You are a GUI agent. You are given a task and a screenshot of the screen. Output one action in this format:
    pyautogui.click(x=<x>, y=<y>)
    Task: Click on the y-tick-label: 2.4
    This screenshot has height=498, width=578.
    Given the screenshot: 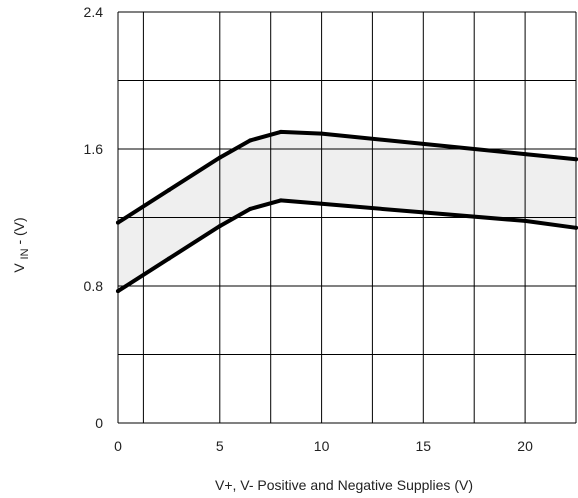 What is the action you would take?
    pyautogui.click(x=94, y=12)
    